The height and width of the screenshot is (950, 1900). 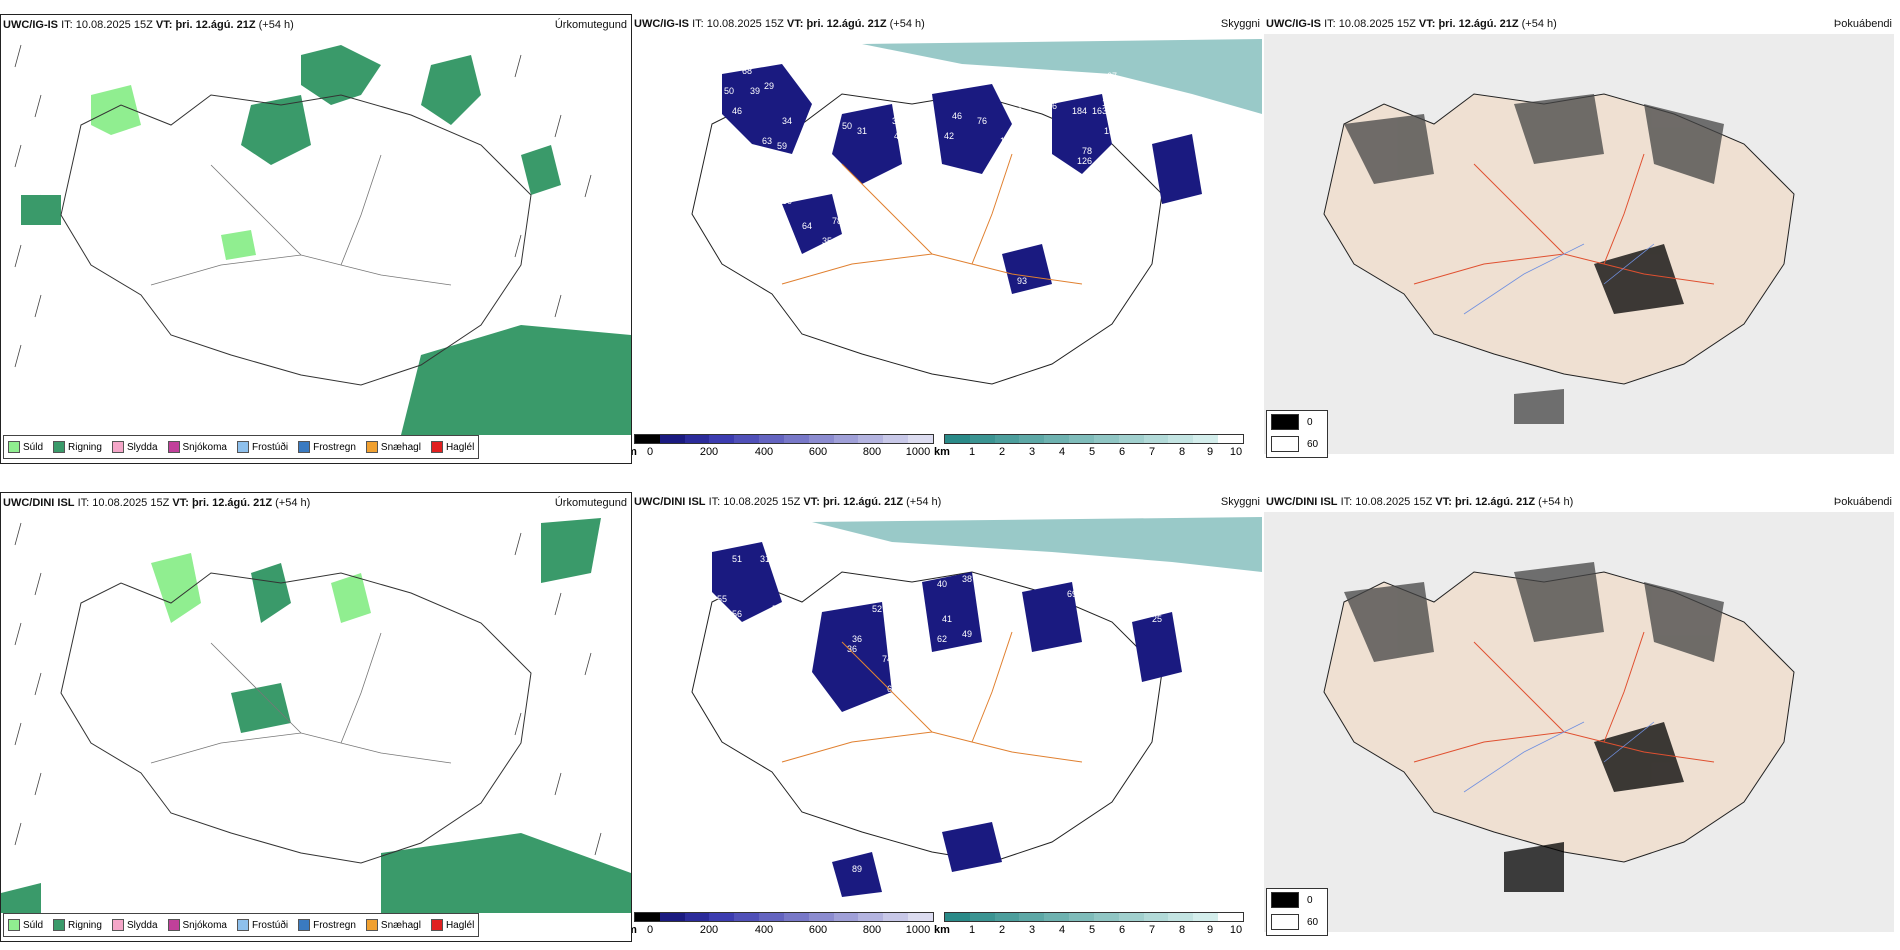 I want to click on fog-legend-item: 60, so click(x=1297, y=444).